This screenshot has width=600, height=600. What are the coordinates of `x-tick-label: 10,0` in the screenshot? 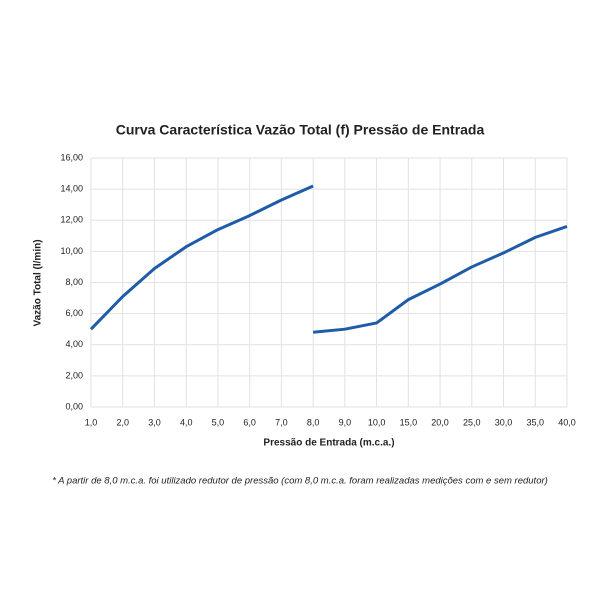 It's located at (377, 422).